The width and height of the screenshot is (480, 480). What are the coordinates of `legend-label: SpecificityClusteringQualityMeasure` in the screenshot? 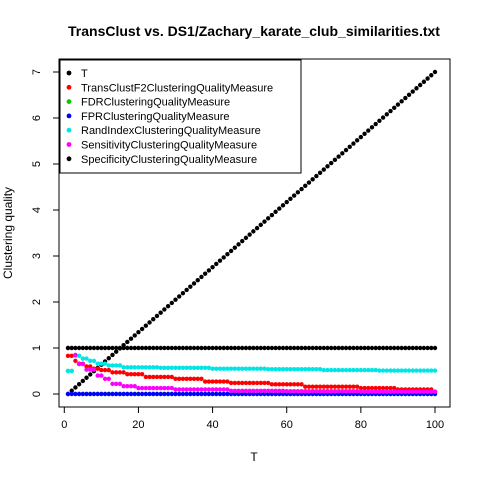 It's located at (169, 160).